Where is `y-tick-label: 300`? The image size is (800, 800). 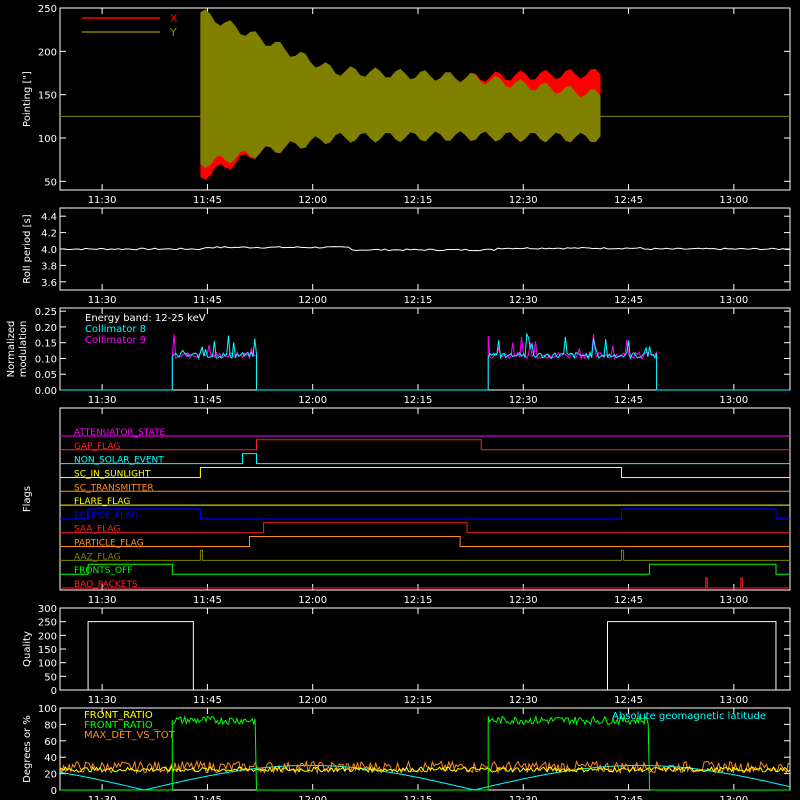 y-tick-label: 300 is located at coordinates (47, 609).